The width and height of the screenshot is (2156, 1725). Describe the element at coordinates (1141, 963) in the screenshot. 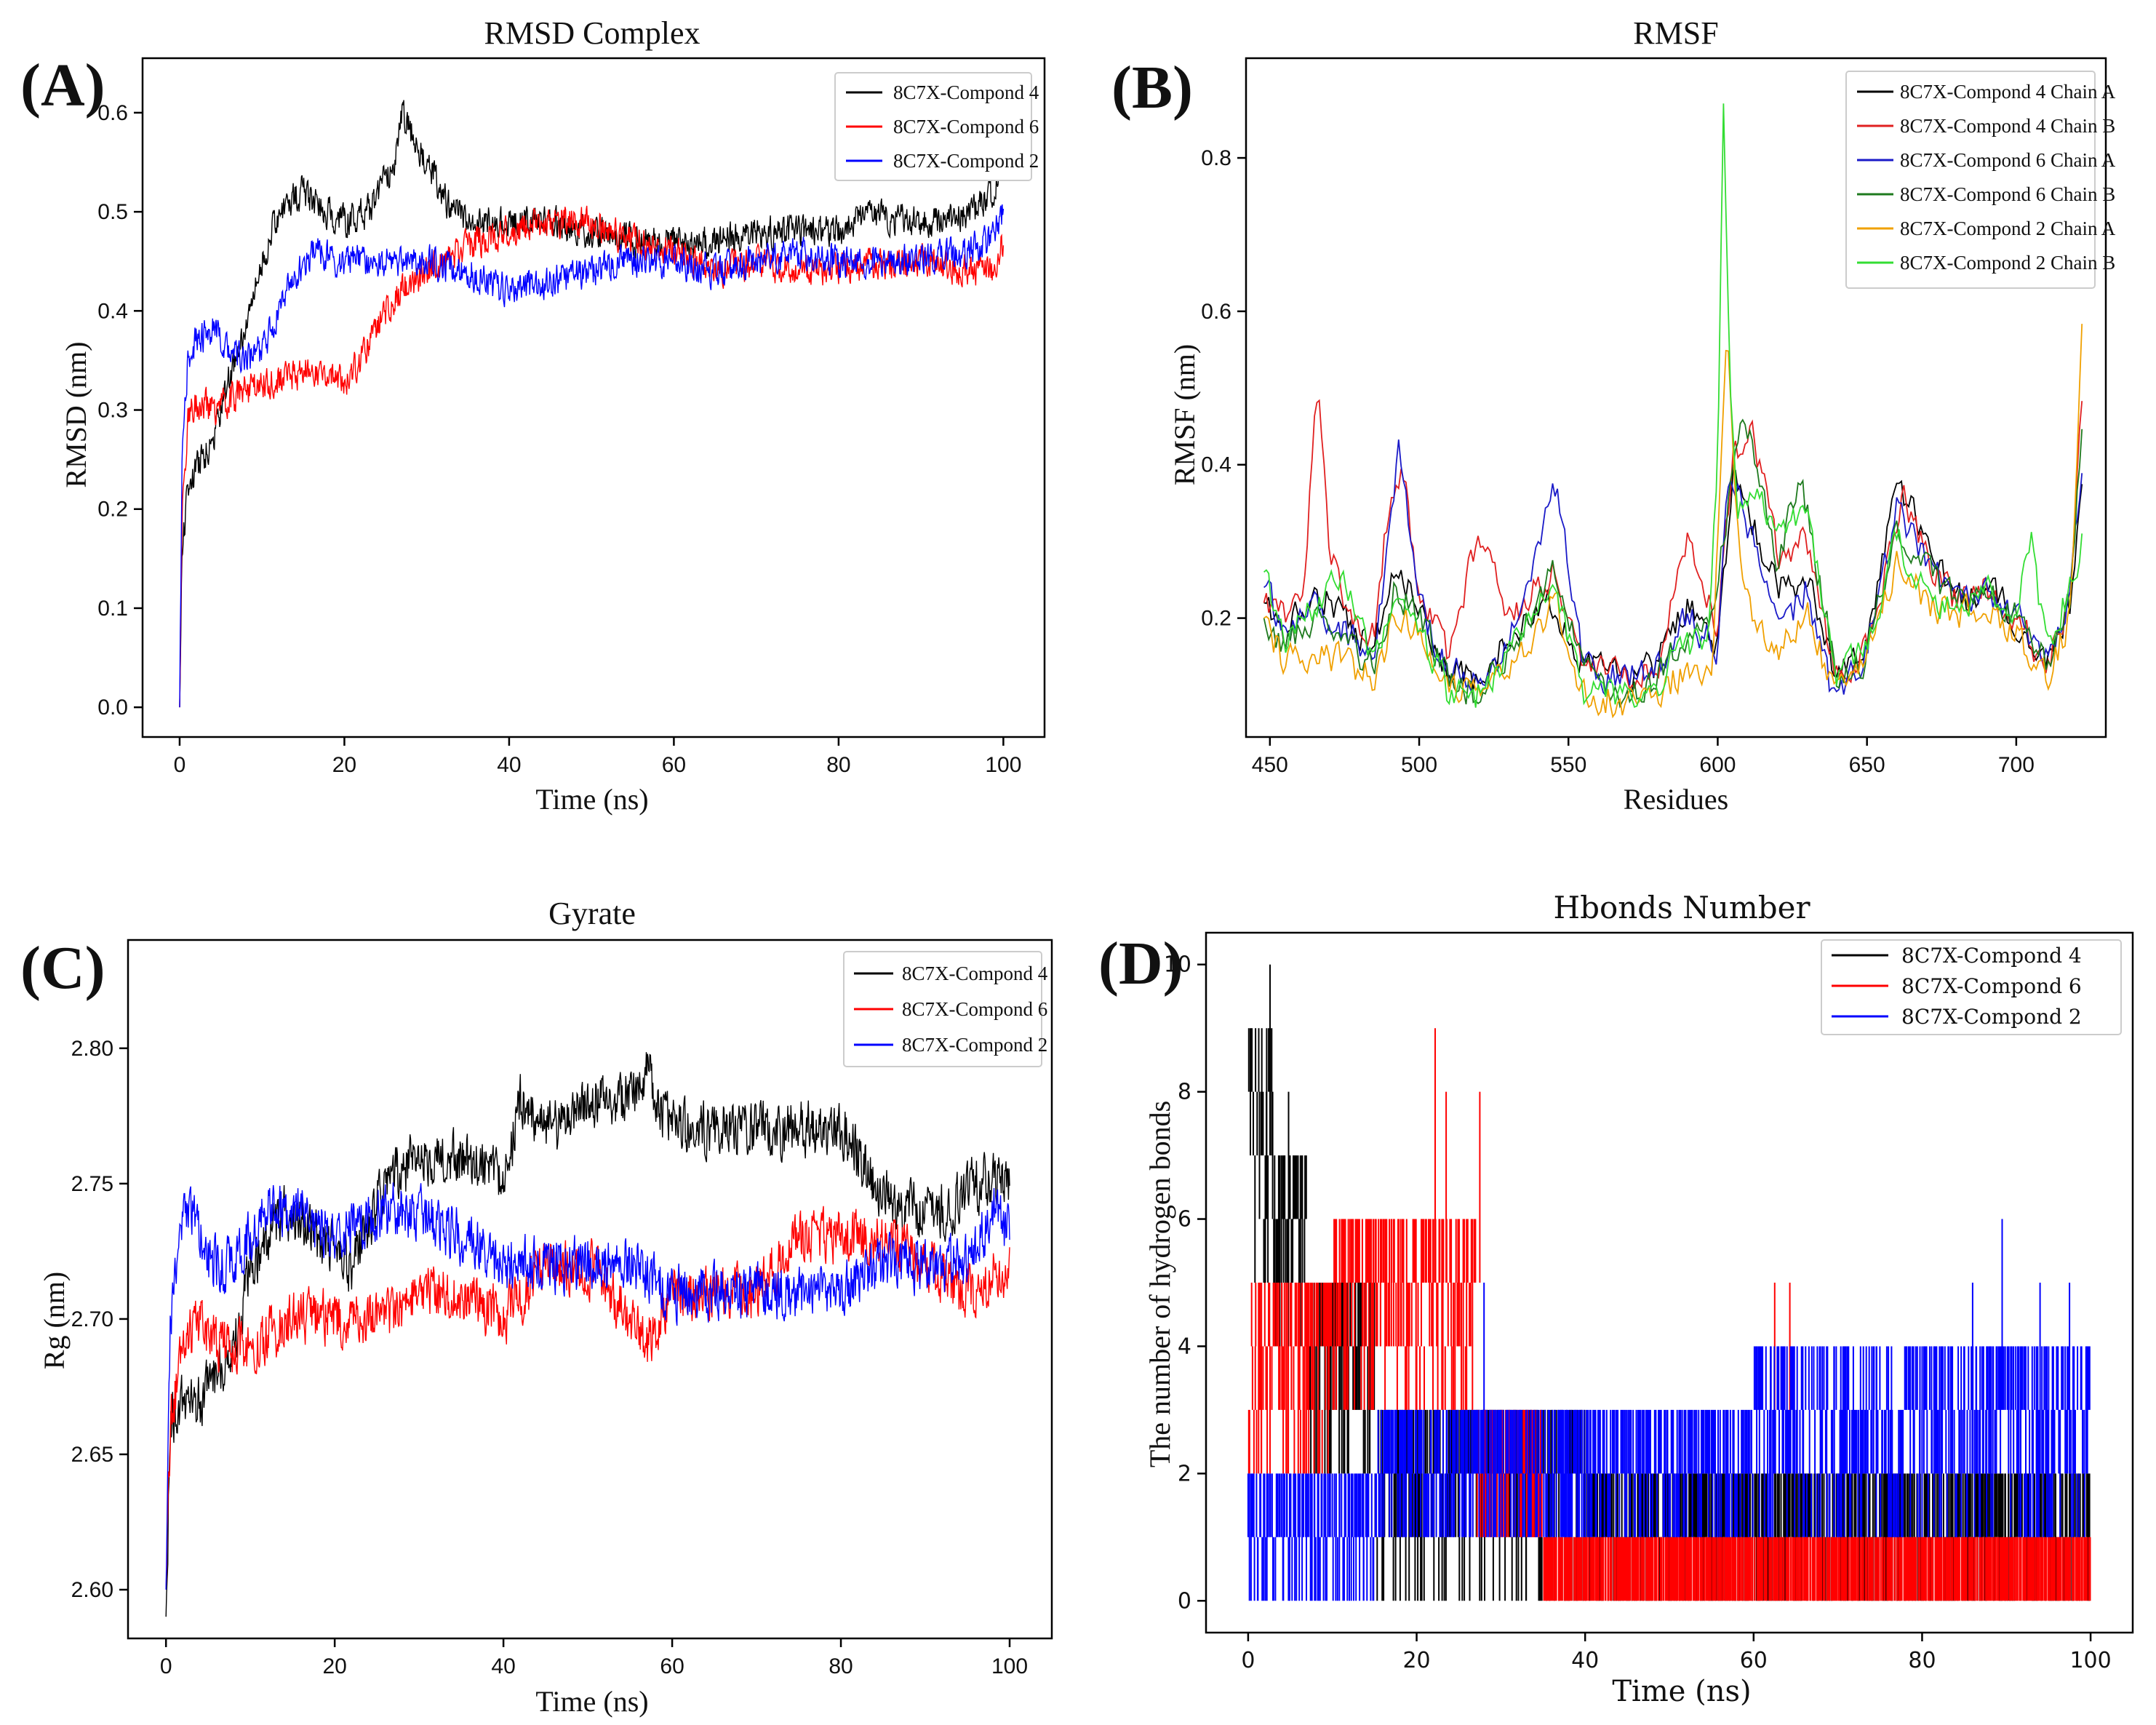

I see `panel-d-letter: (D)` at that location.